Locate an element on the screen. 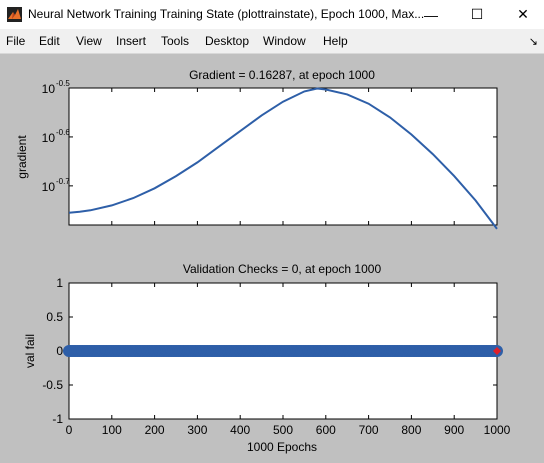 Image resolution: width=544 pixels, height=463 pixels. validation-x-tick-label: 0 is located at coordinates (69, 430).